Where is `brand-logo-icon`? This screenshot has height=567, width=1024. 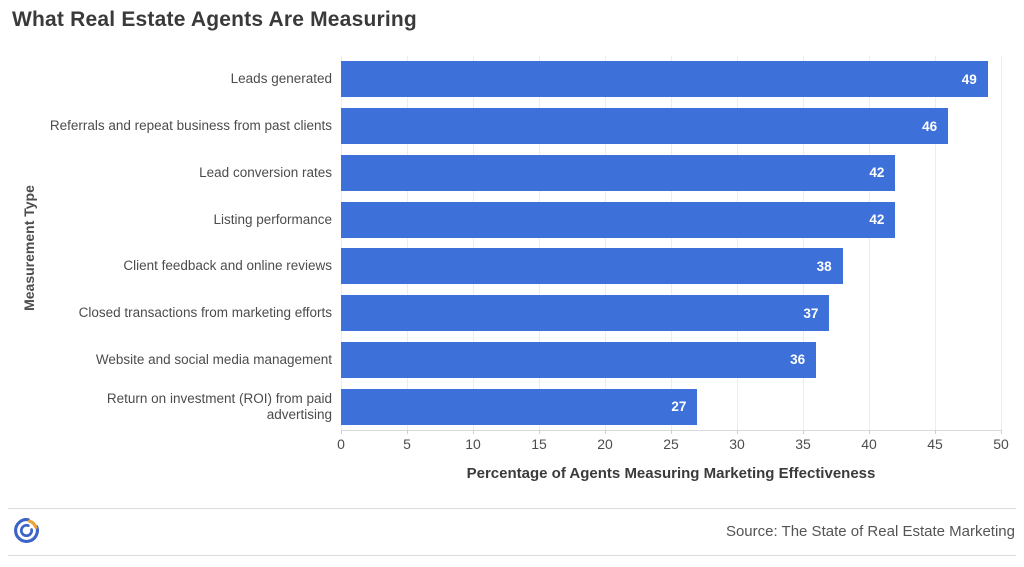
brand-logo-icon is located at coordinates (26, 530).